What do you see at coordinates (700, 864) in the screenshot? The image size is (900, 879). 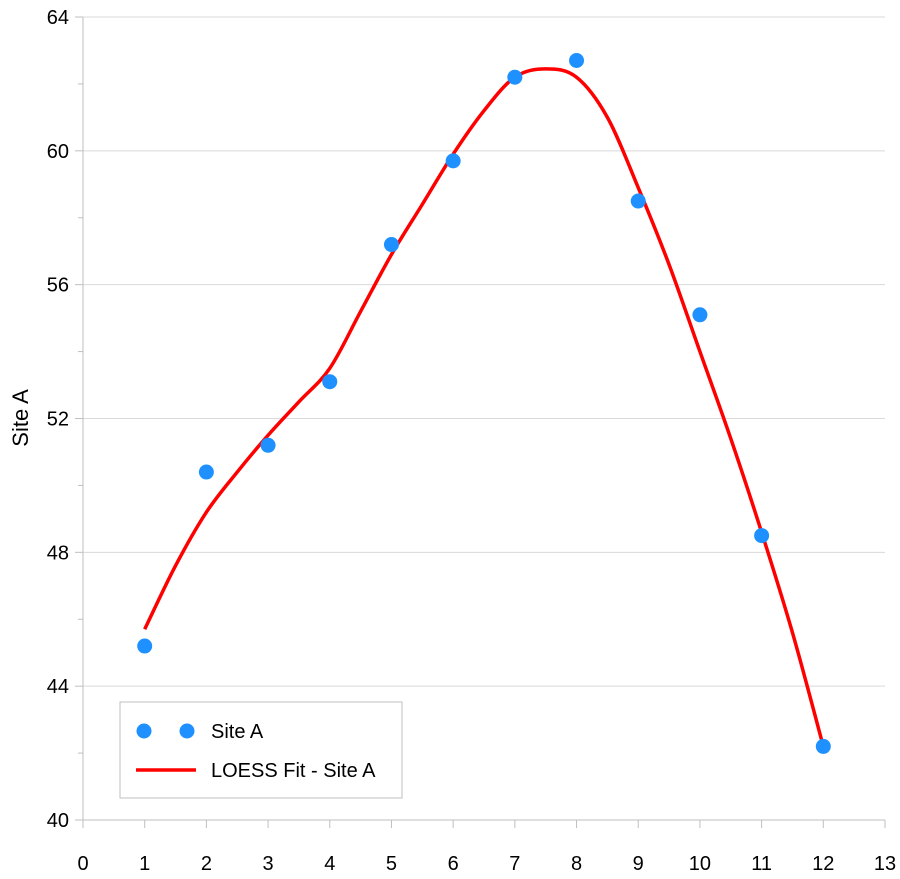 I see `x-tick-label: 10` at bounding box center [700, 864].